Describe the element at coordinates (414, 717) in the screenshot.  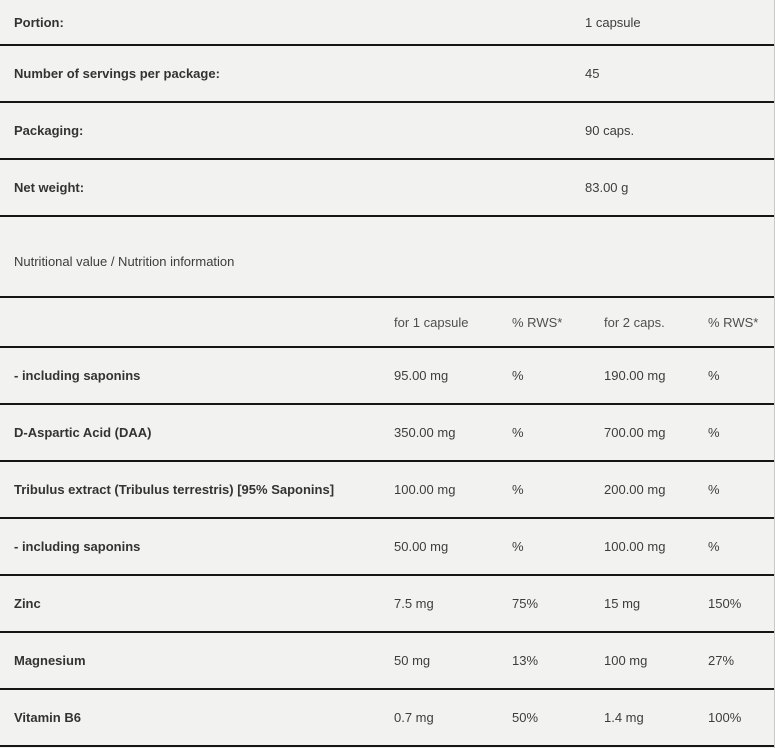
I see `amount-per-1-capsule: 0.7 mg` at that location.